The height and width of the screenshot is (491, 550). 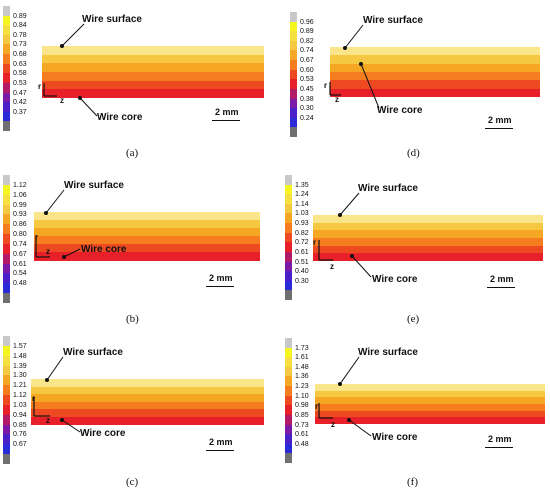 What do you see at coordinates (20, 185) in the screenshot?
I see `colorbar-tick-label: 1.12` at bounding box center [20, 185].